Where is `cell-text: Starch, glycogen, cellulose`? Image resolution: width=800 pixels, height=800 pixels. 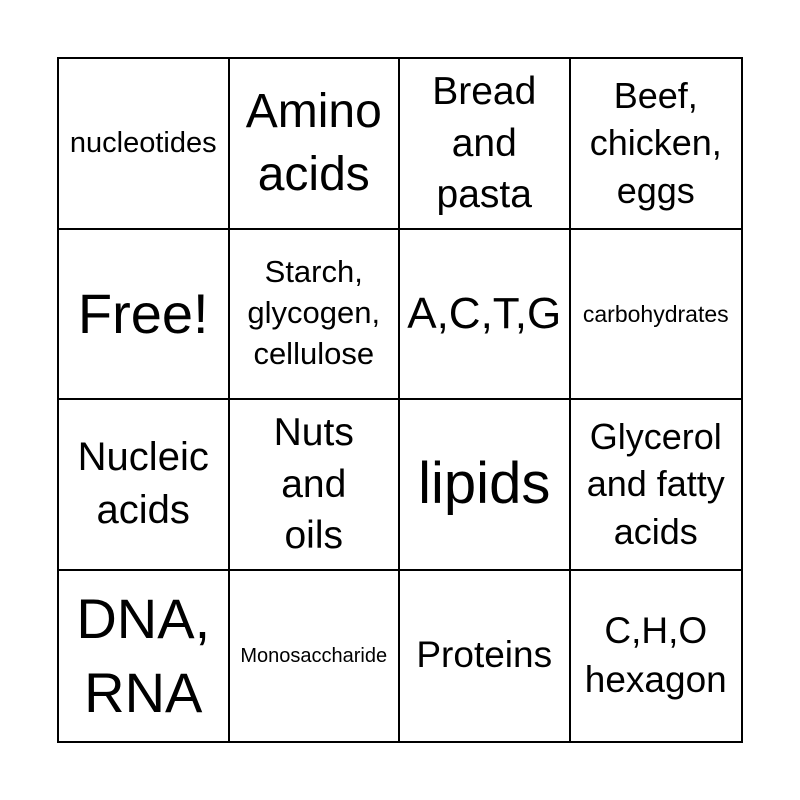
cell-text: Starch, glycogen, cellulose is located at coordinates (314, 313).